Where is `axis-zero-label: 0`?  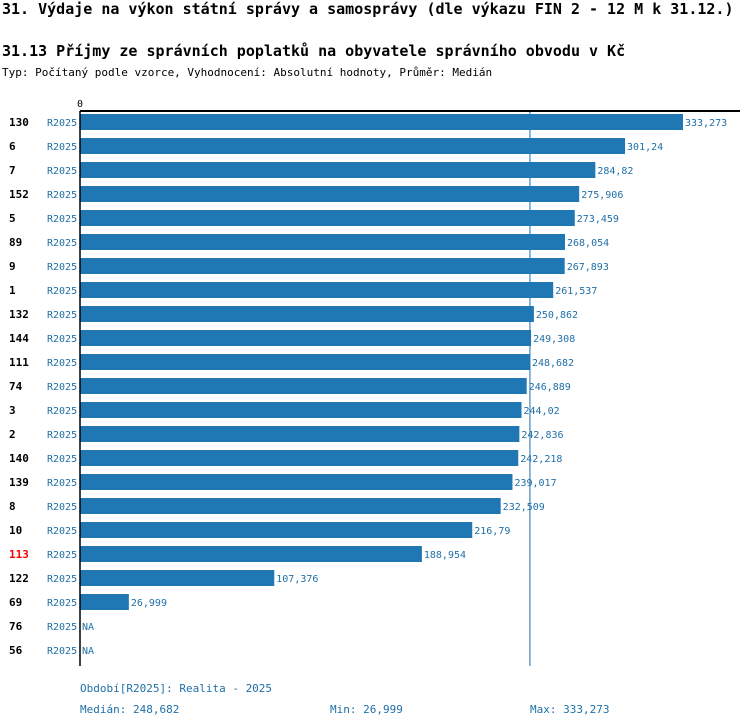 axis-zero-label: 0 is located at coordinates (80, 104).